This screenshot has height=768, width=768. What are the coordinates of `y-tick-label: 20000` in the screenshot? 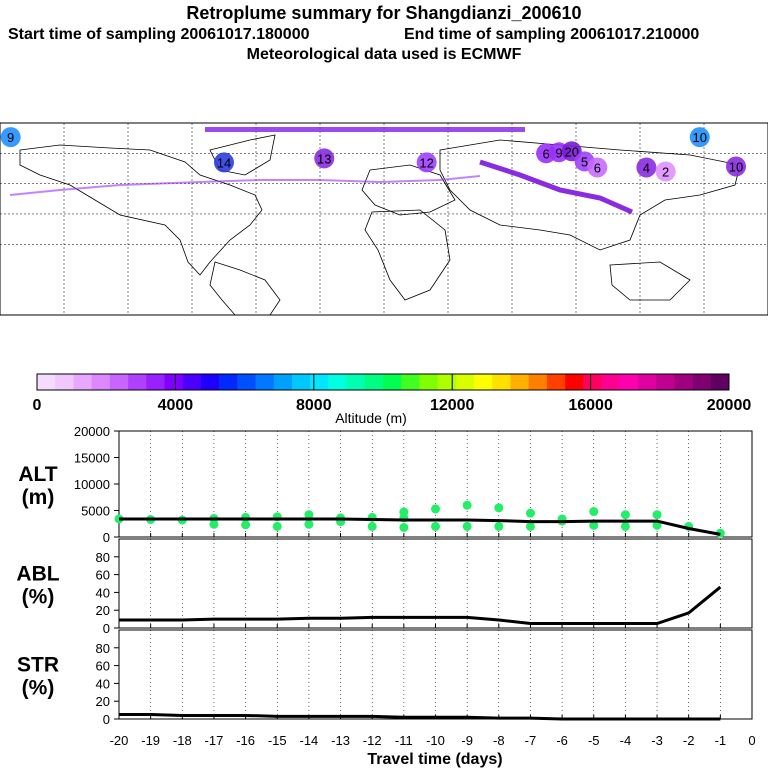 It's located at (92, 431).